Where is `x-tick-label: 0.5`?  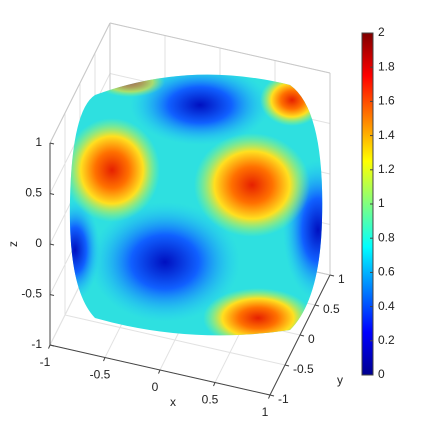 x-tick-label: 0.5 is located at coordinates (210, 400).